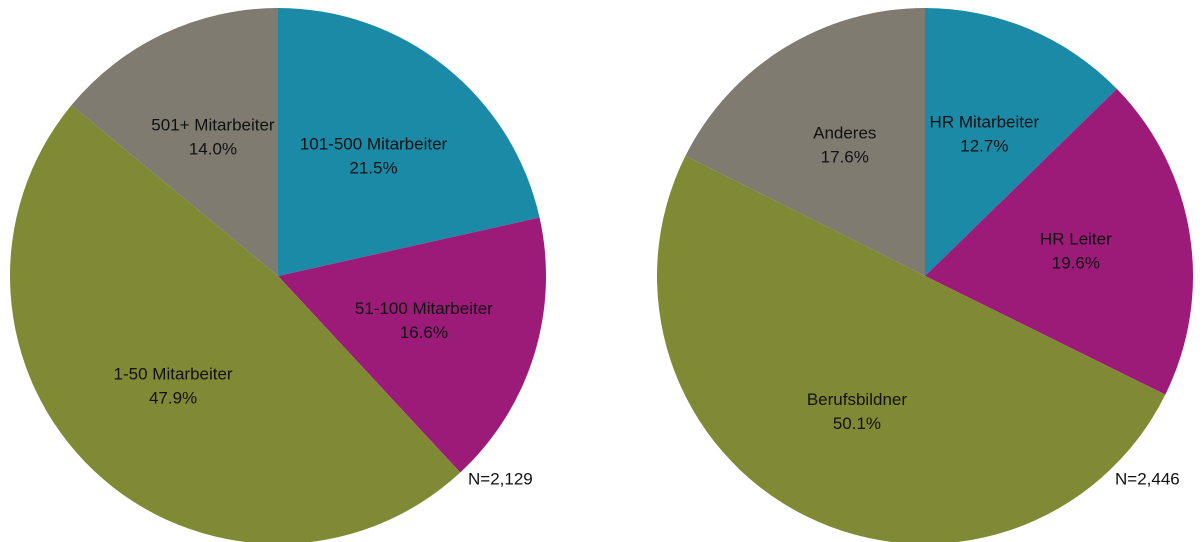 Image resolution: width=1203 pixels, height=542 pixels. I want to click on slice-value-label: 12.7%, so click(984, 146).